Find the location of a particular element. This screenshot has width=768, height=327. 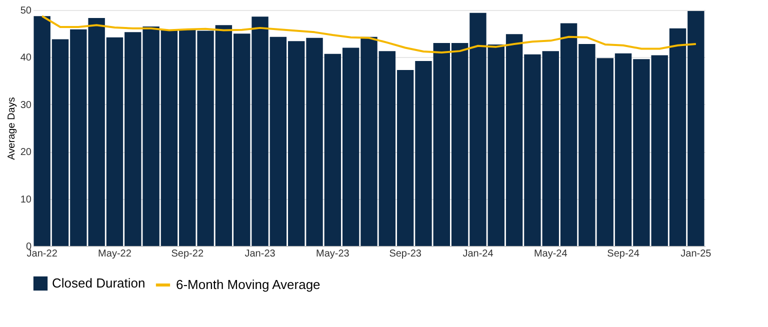

x-tick-label: Sep-23 is located at coordinates (405, 254).